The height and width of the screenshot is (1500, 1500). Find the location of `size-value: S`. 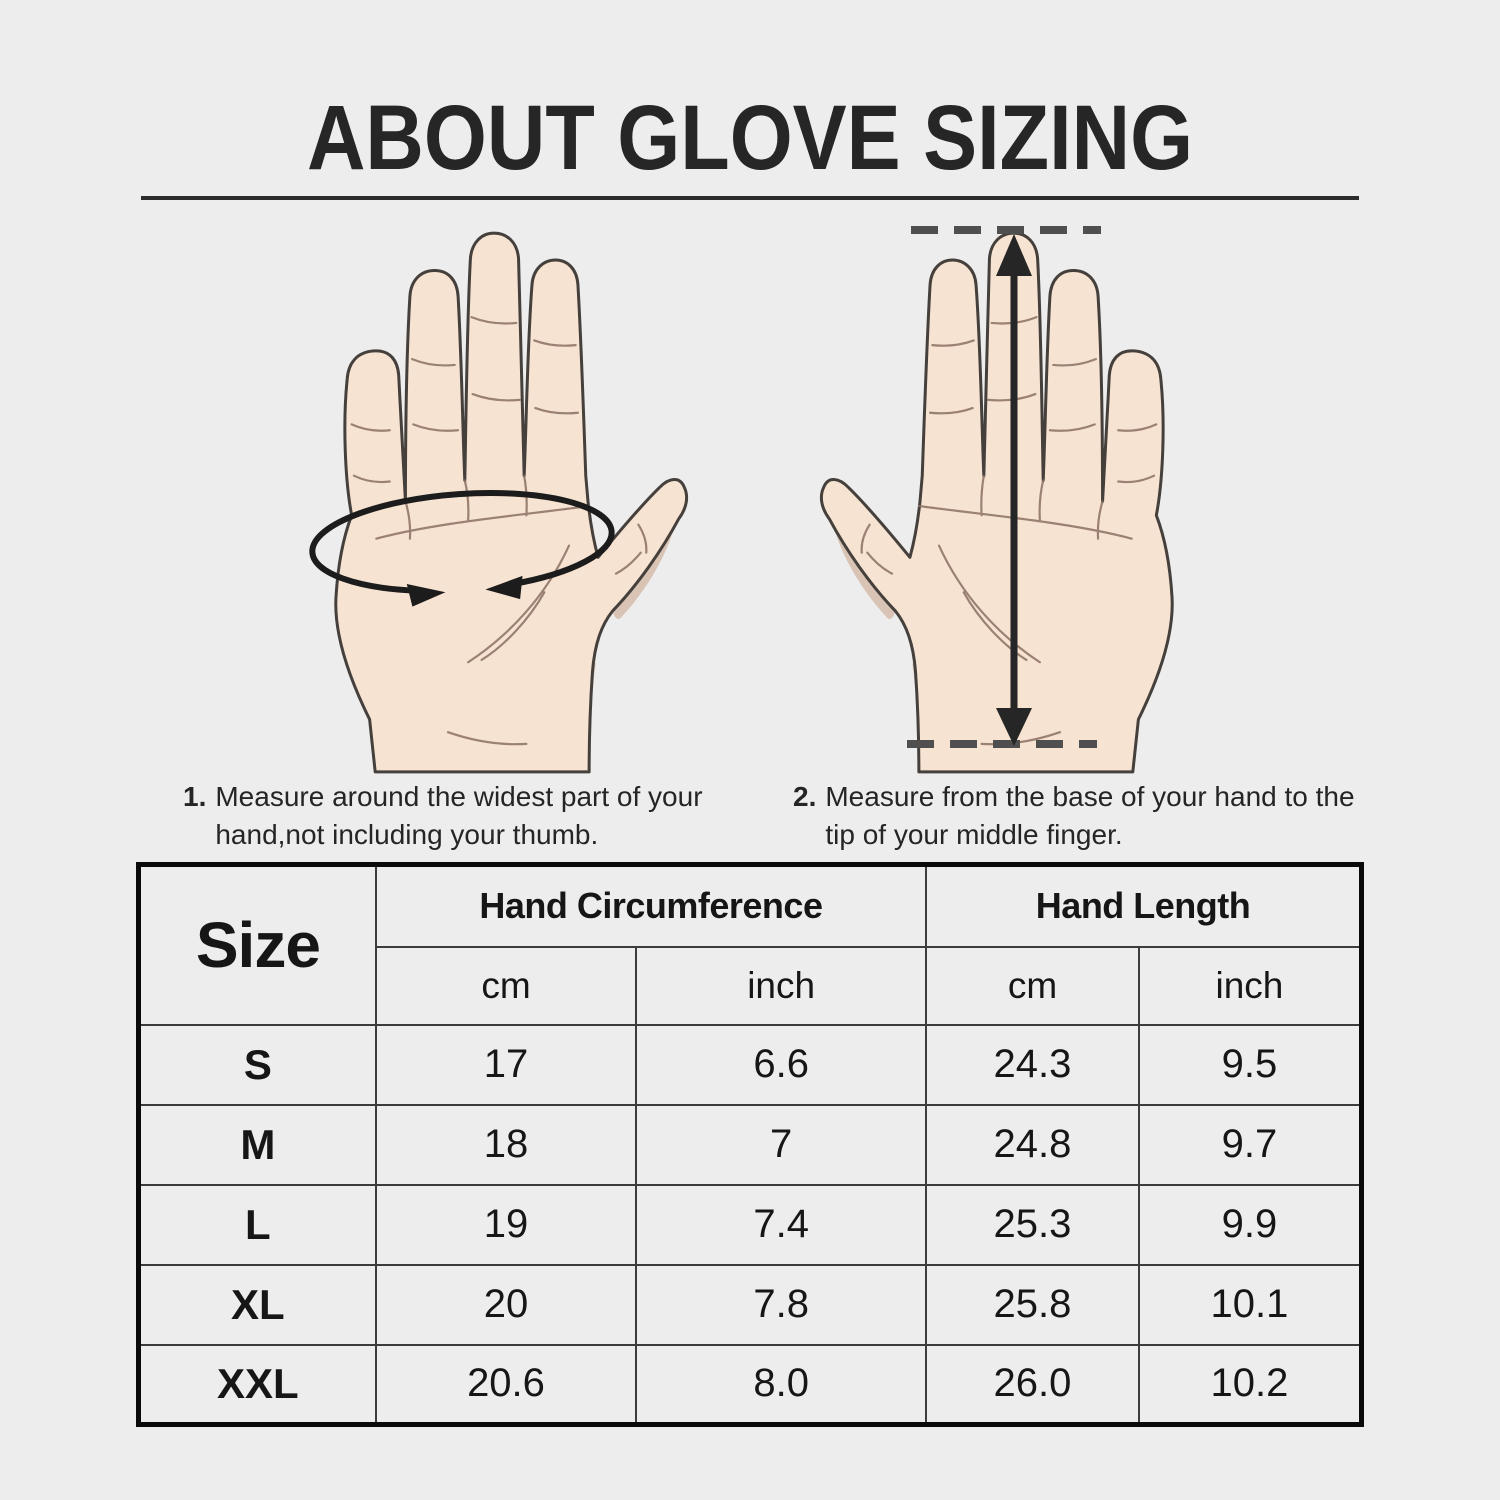

size-value: S is located at coordinates (257, 1064).